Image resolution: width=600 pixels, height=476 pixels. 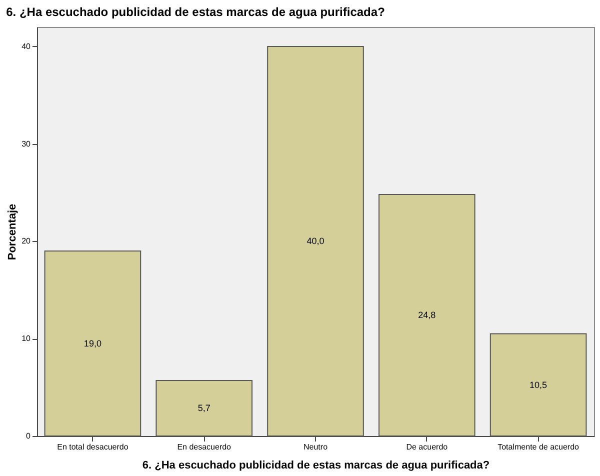 I want to click on y-tick-label: 0, so click(x=29, y=436).